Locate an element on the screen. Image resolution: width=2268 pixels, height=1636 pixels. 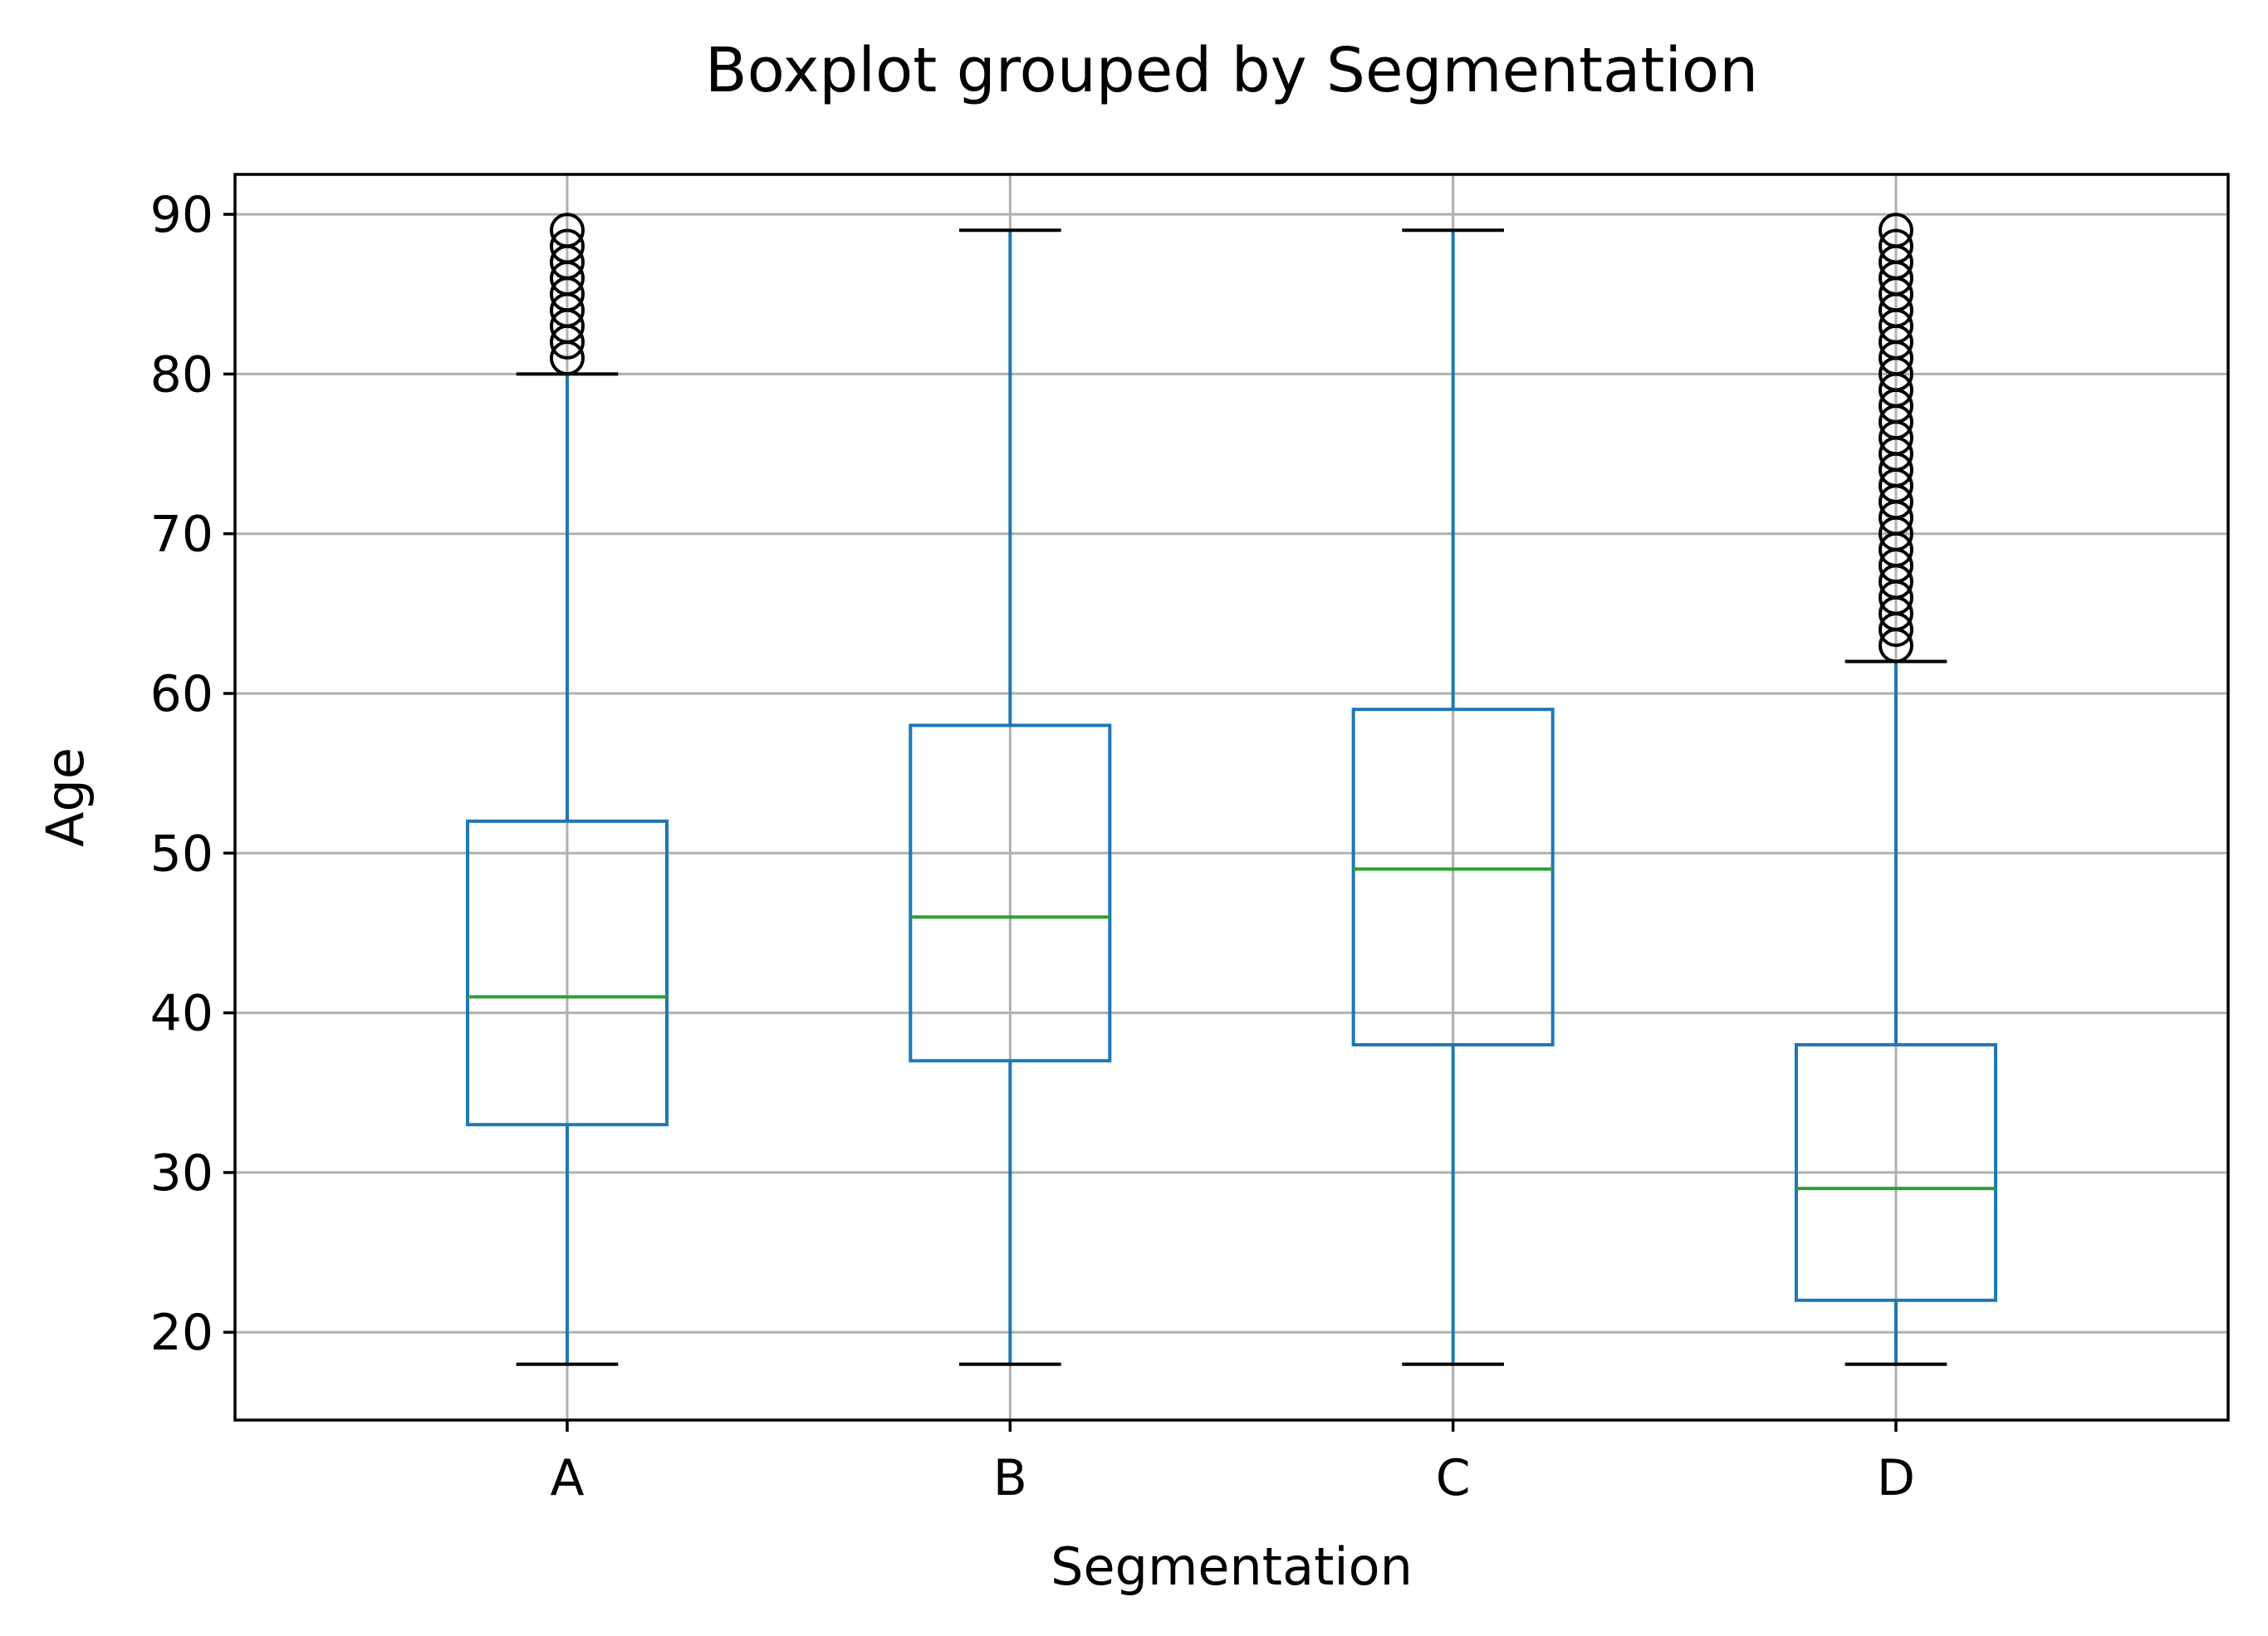
box-group-a is located at coordinates (567, 789).